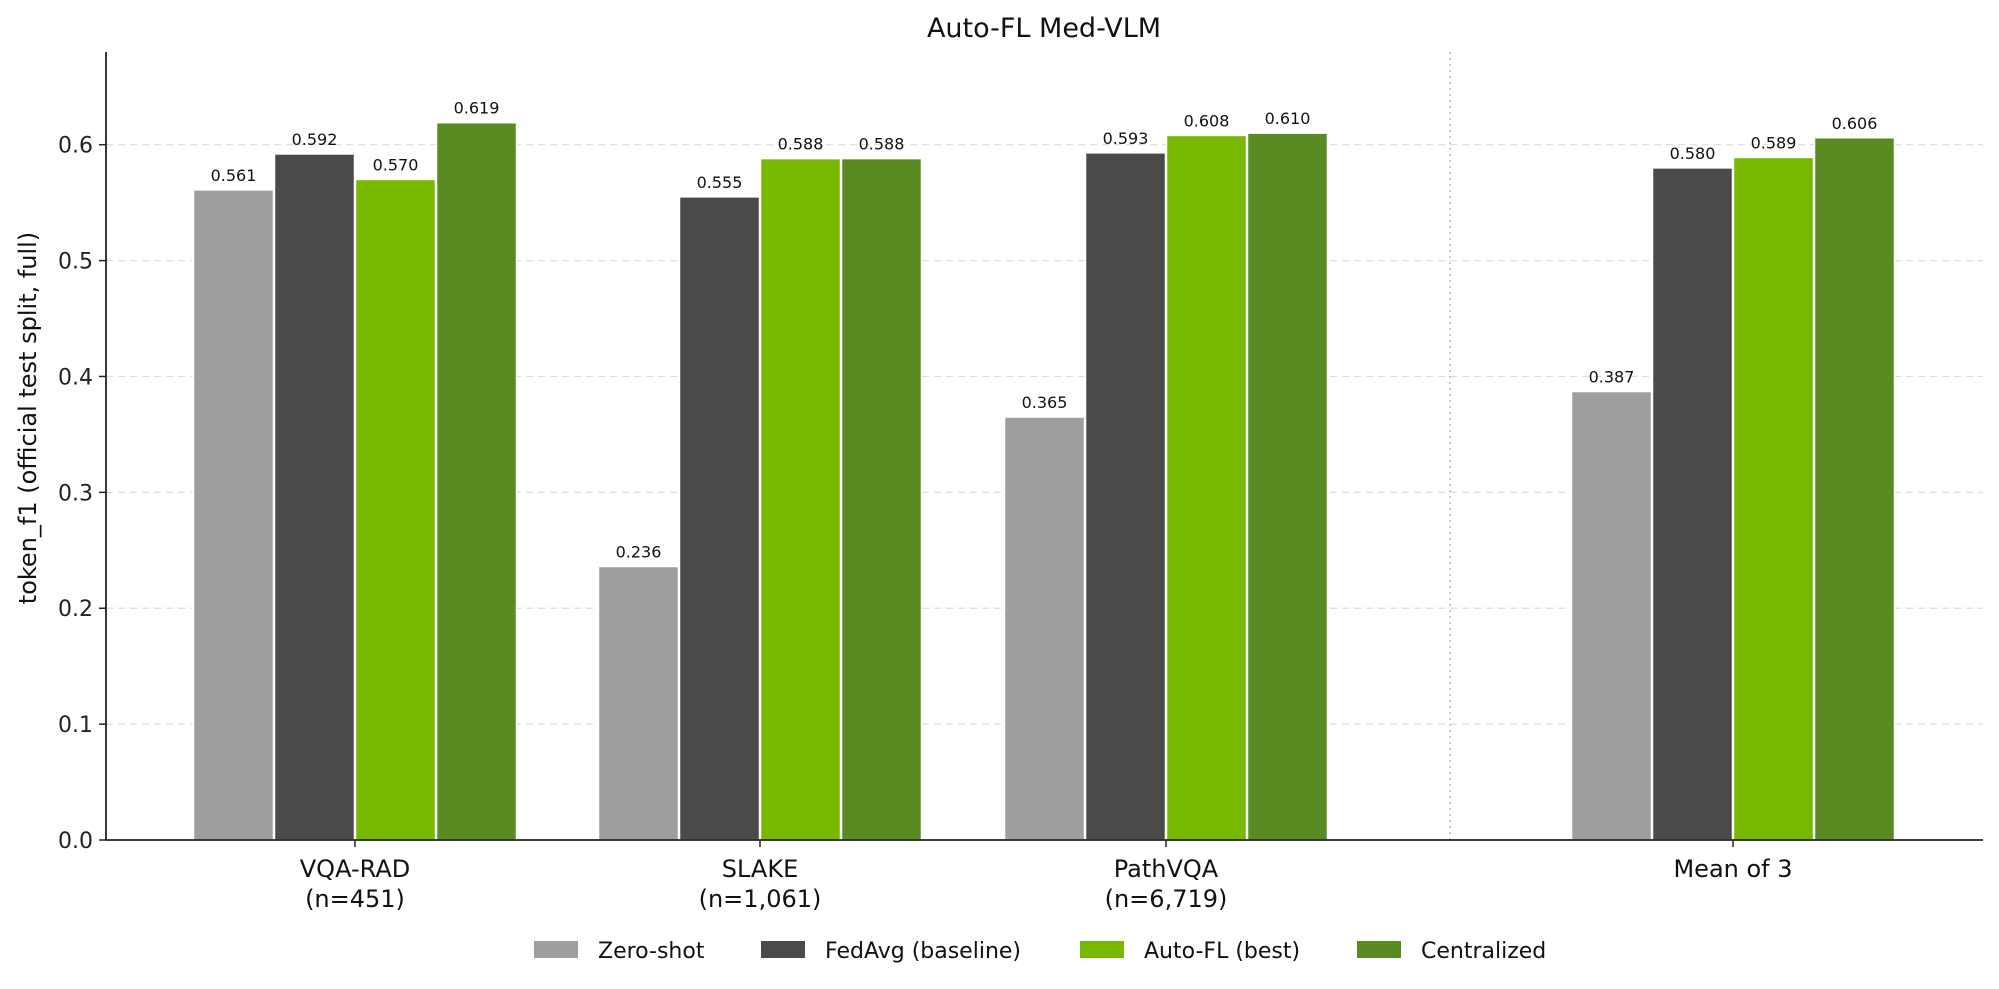  Describe the element at coordinates (1855, 123) in the screenshot. I see `bar-value-label: 0.606` at that location.